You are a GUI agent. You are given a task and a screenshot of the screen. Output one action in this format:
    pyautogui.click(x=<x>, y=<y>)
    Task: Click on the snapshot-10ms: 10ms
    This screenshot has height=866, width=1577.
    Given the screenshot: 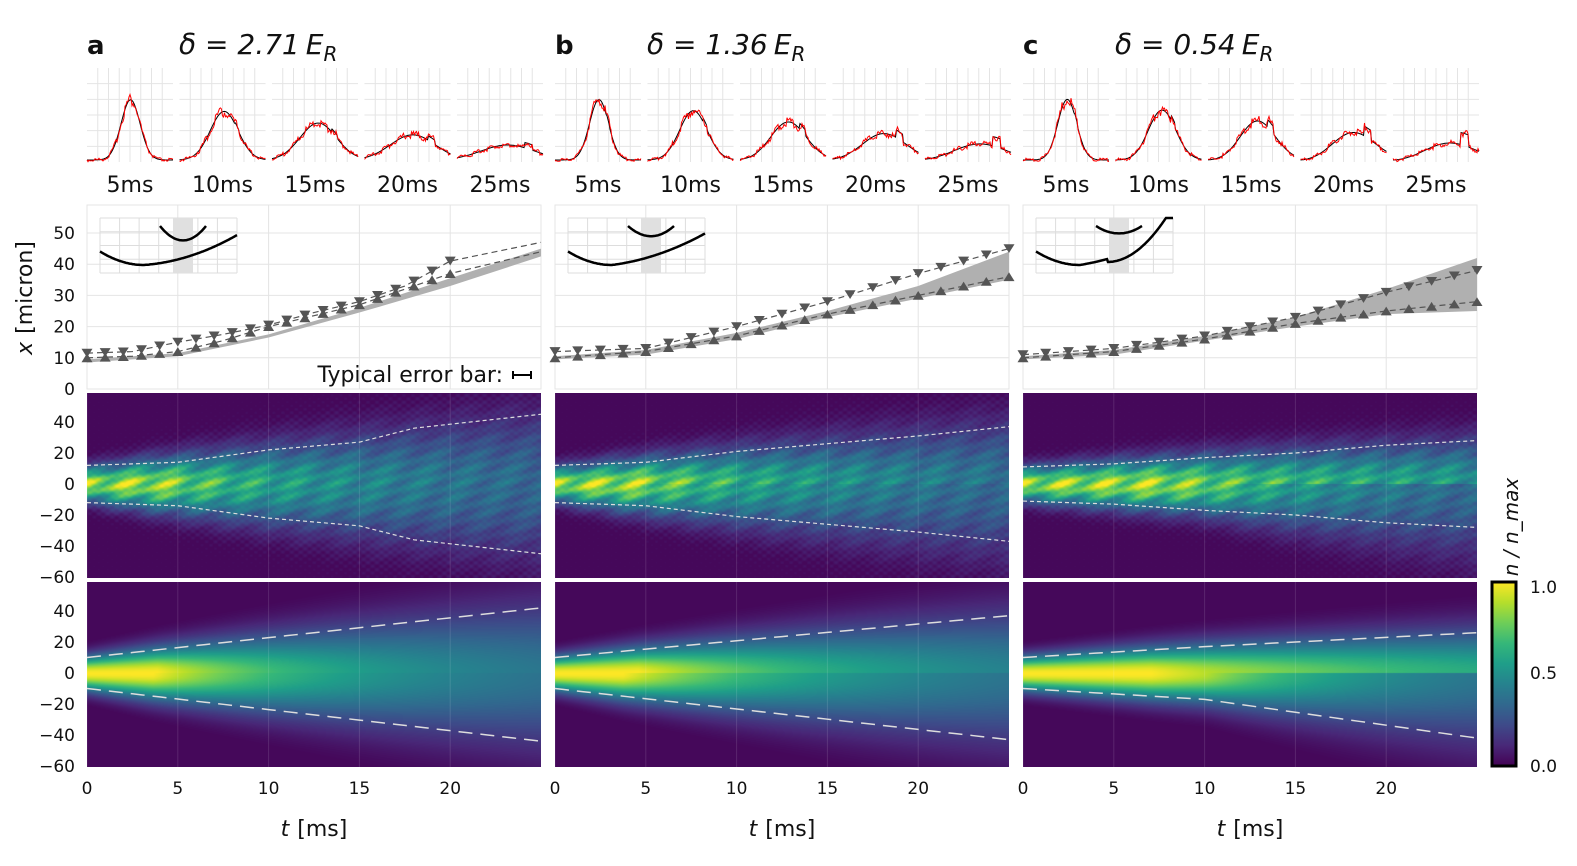 What is the action you would take?
    pyautogui.click(x=222, y=133)
    